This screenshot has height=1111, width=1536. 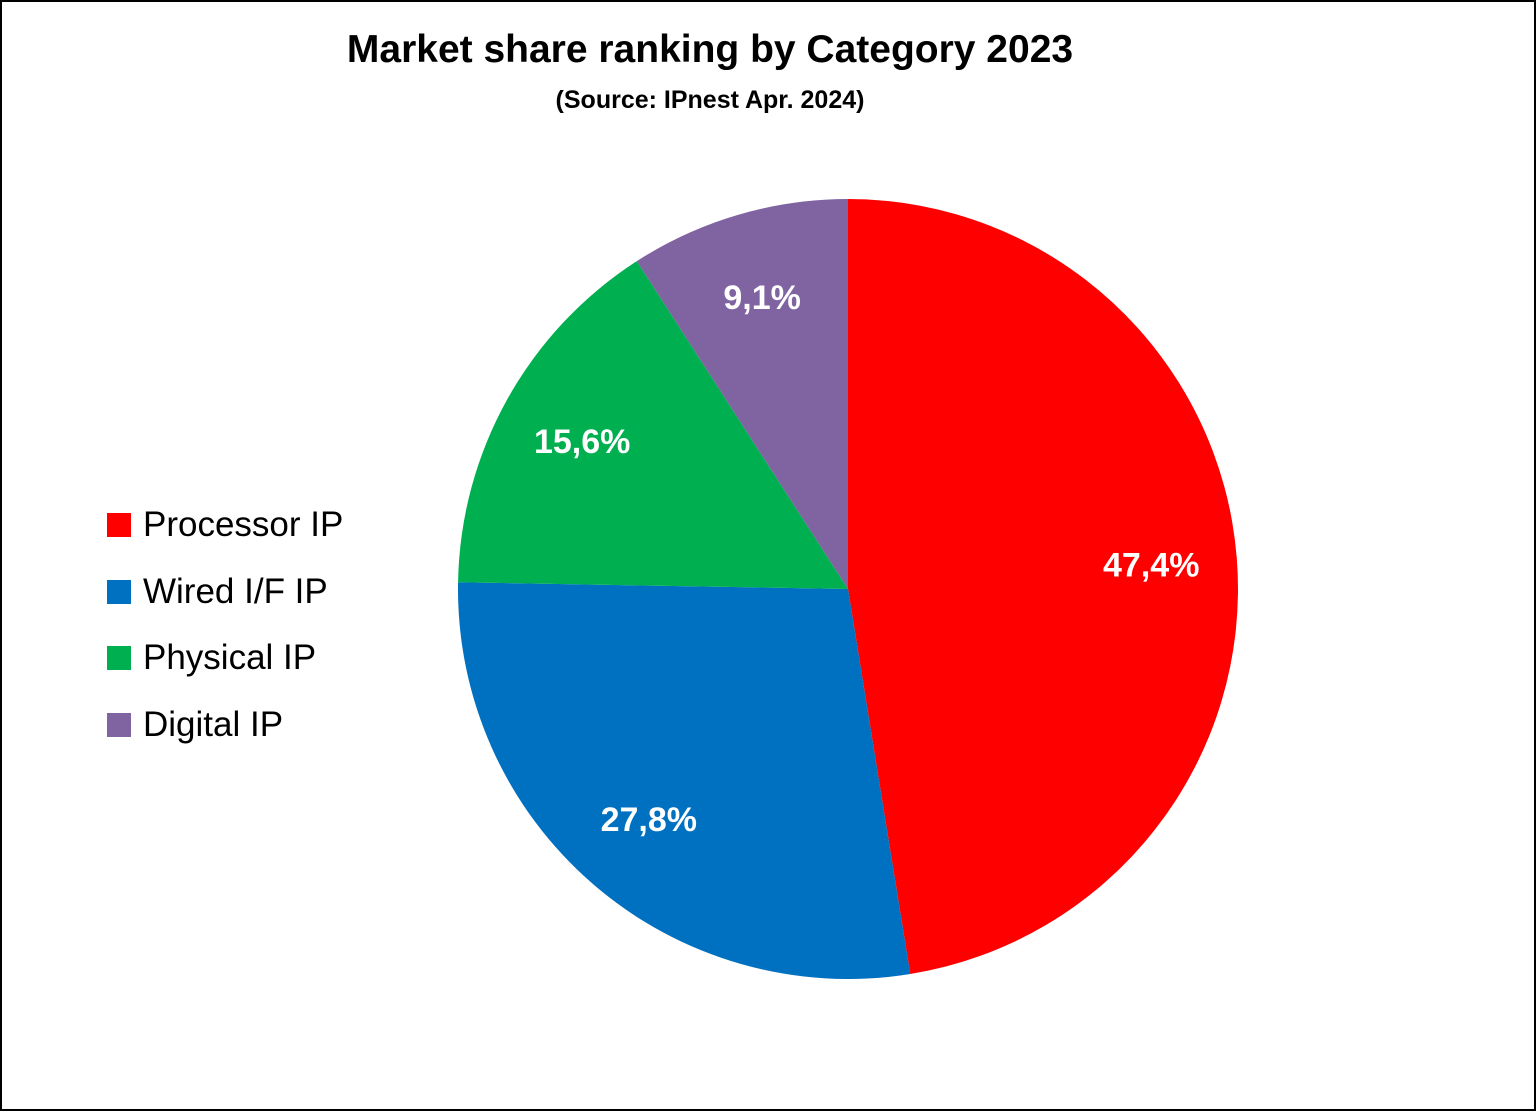 I want to click on chart-title: Market share ranking by Category 2023, so click(x=710, y=49).